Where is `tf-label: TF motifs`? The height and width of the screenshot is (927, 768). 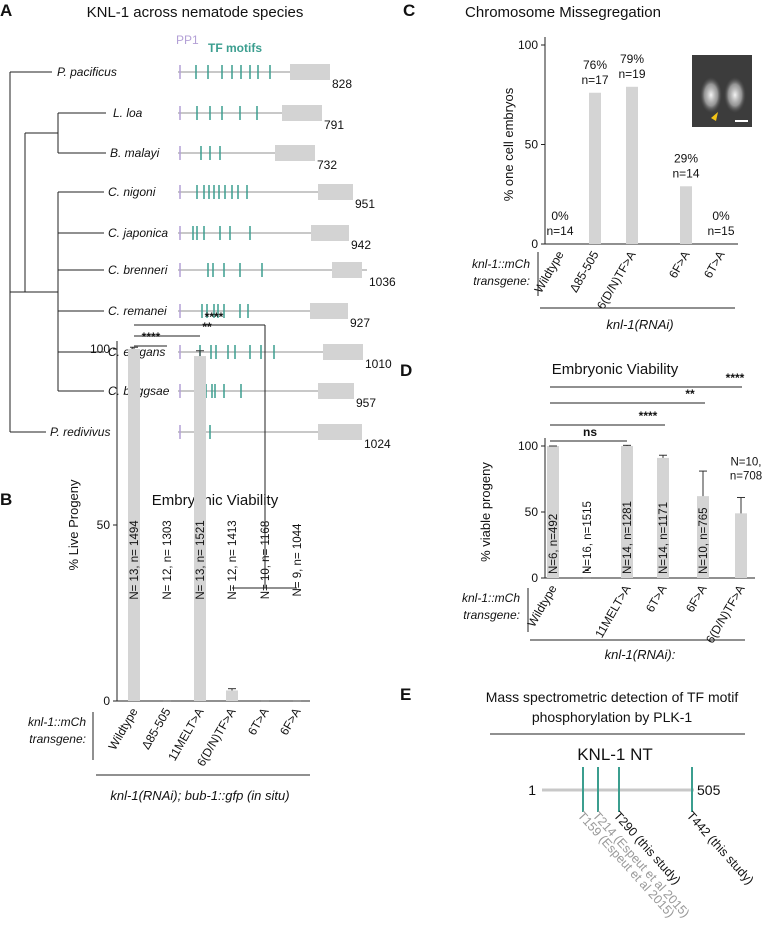 tf-label: TF motifs is located at coordinates (235, 48).